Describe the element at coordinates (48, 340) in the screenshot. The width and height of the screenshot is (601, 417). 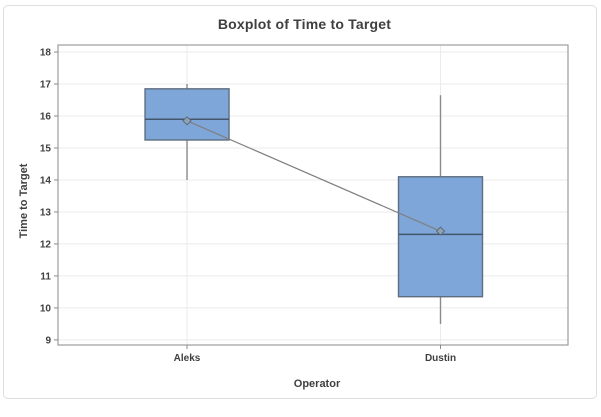
I see `y-tick-label: 9` at that location.